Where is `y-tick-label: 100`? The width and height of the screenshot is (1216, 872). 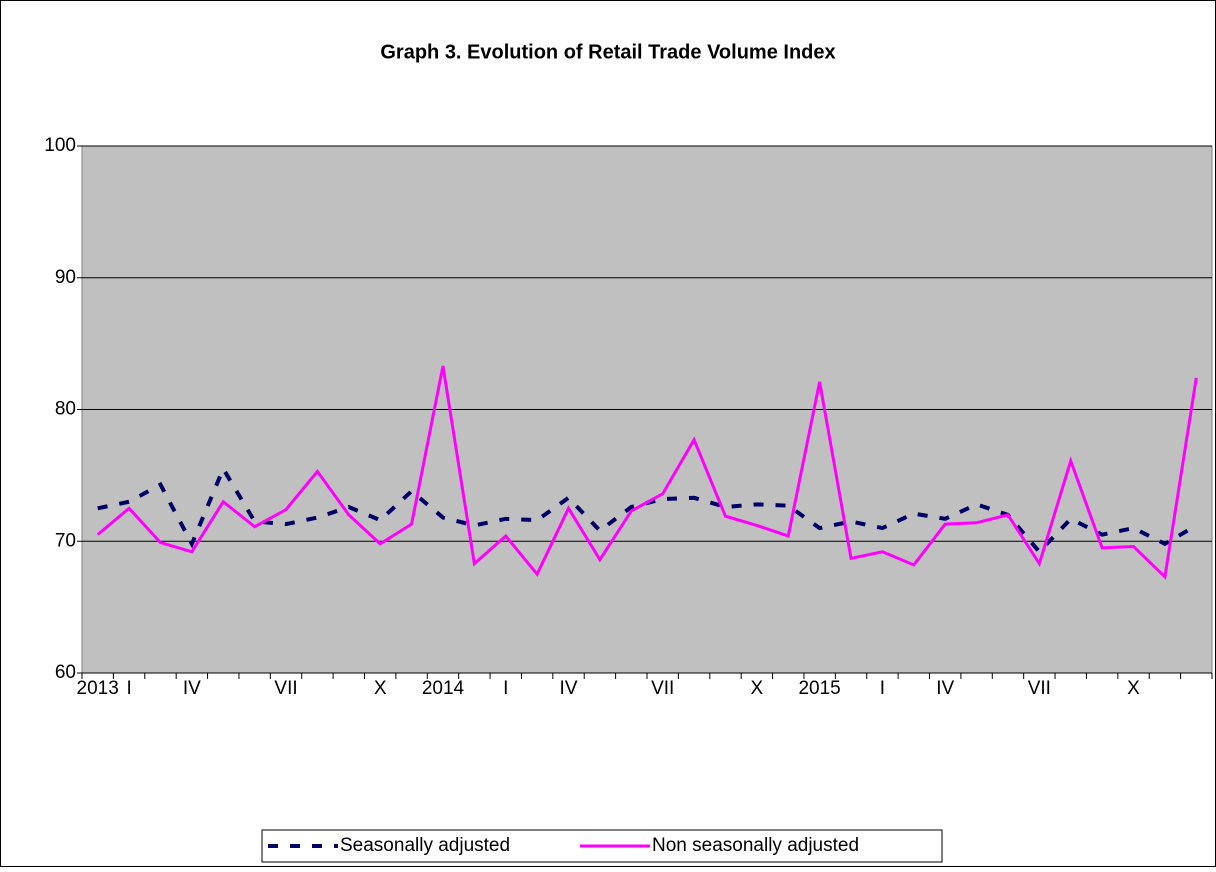 y-tick-label: 100 is located at coordinates (60, 145).